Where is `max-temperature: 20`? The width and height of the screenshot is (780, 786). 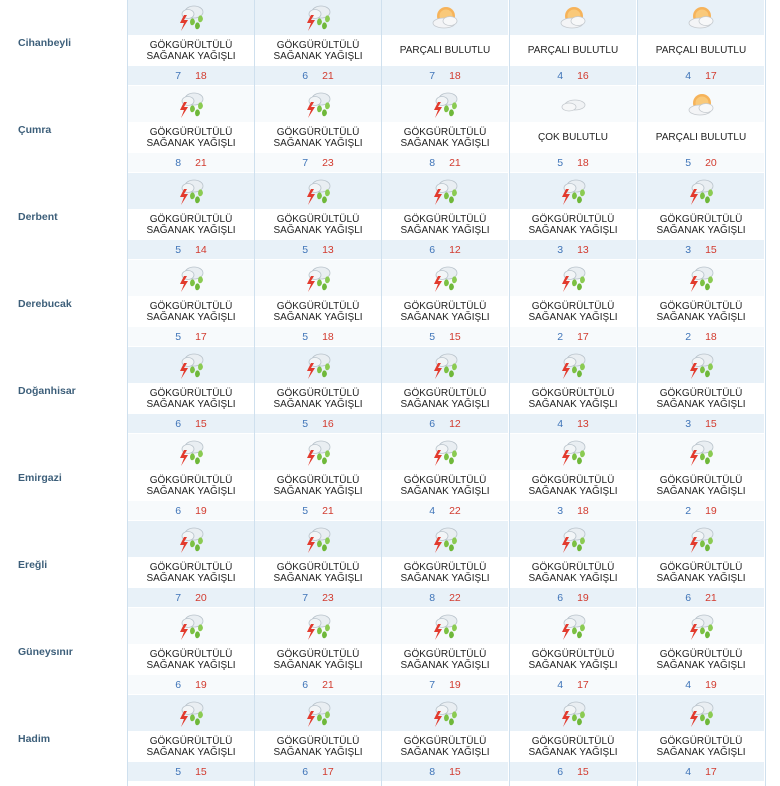 max-temperature: 20 is located at coordinates (711, 162).